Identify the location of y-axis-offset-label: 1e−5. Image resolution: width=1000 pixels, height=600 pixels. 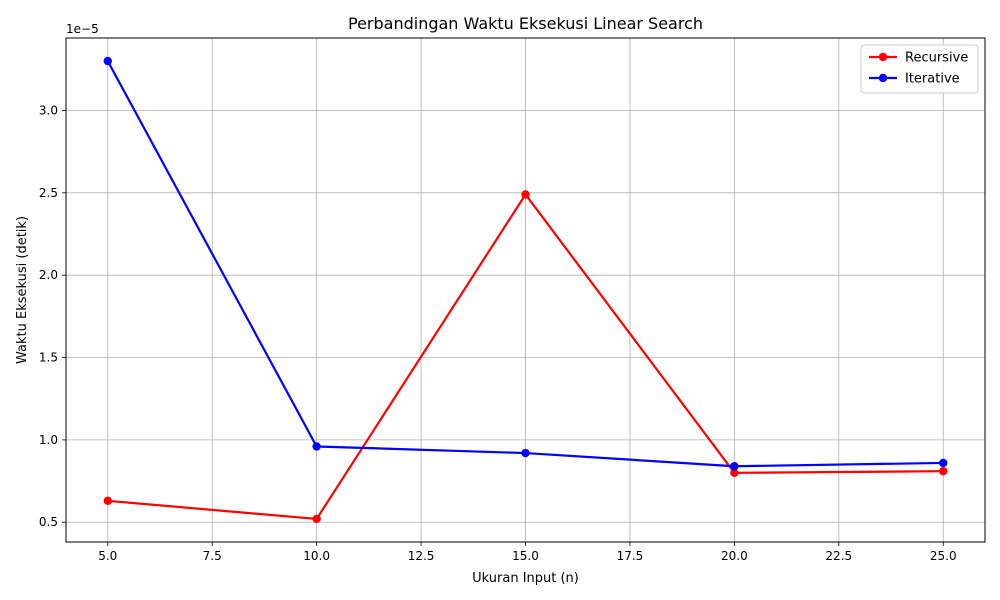
(82, 29).